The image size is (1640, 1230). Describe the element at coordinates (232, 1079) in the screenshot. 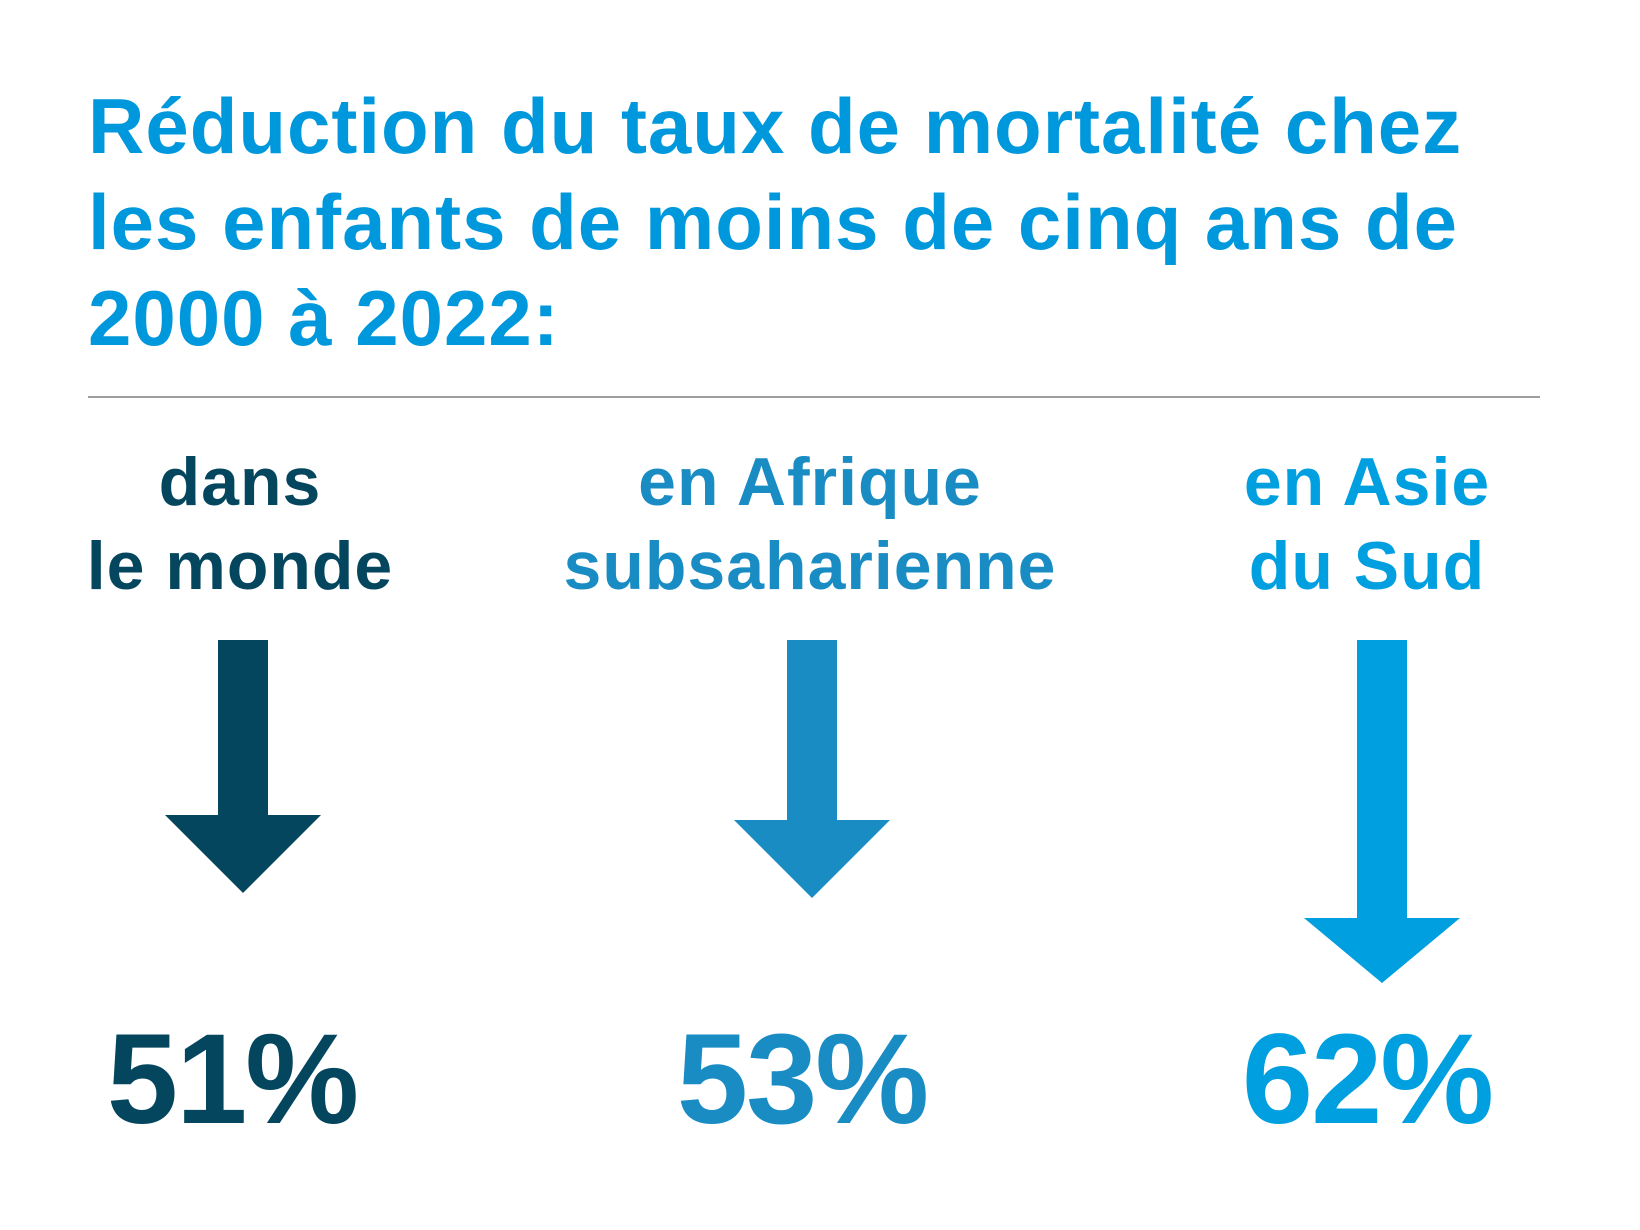

I see `region-world-value: 51%` at that location.